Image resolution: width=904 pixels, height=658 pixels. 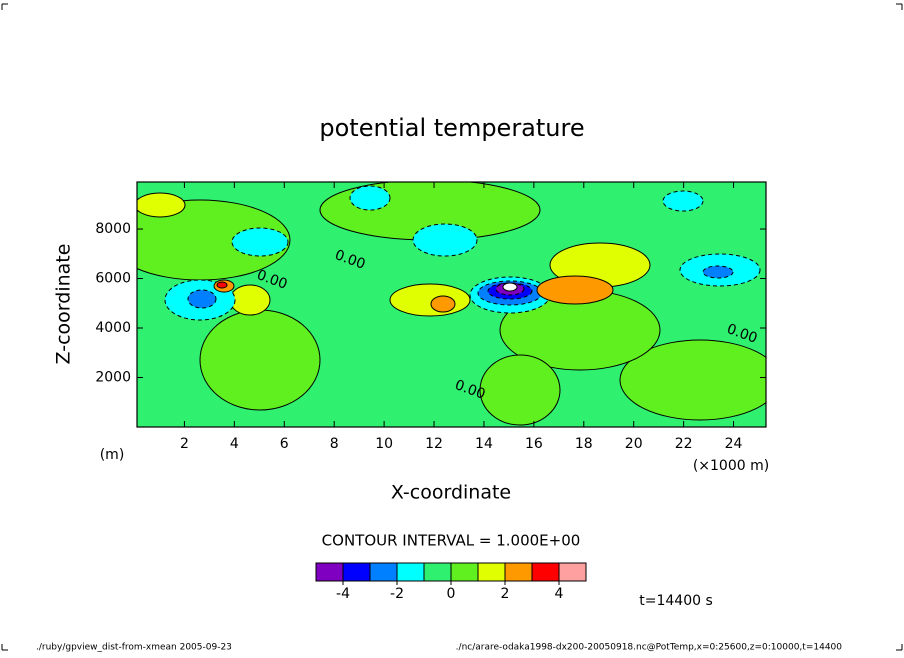 I want to click on x-tick-label: 12, so click(x=434, y=444).